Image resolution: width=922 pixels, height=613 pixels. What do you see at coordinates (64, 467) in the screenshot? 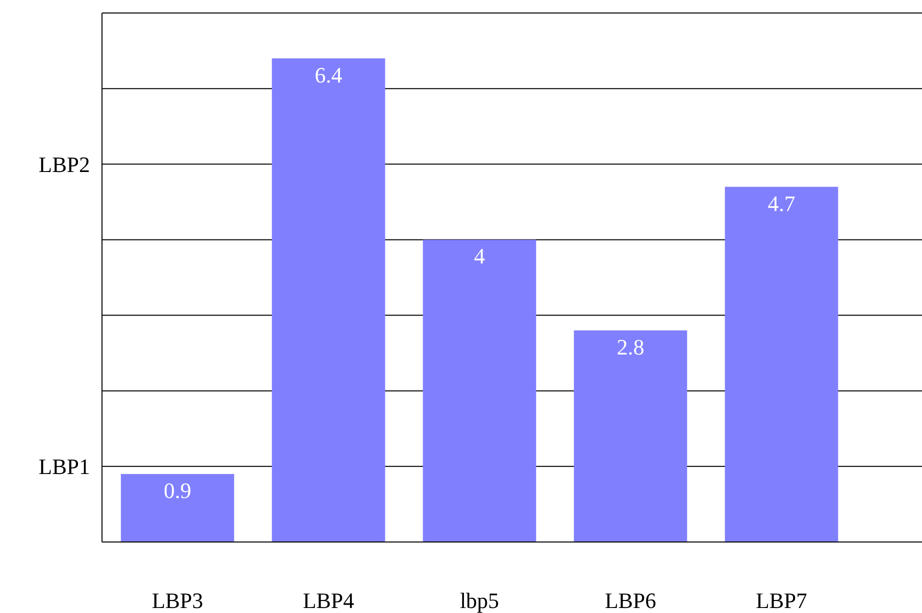
I see `ref-line-label: LBP1` at bounding box center [64, 467].